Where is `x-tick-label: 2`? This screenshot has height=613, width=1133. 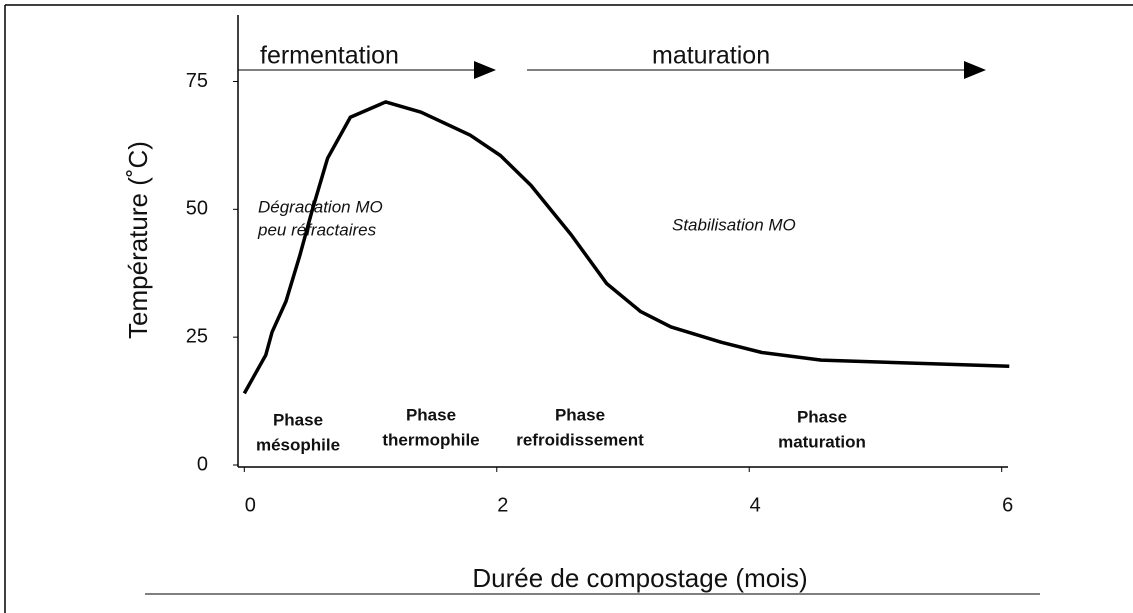 x-tick-label: 2 is located at coordinates (502, 505).